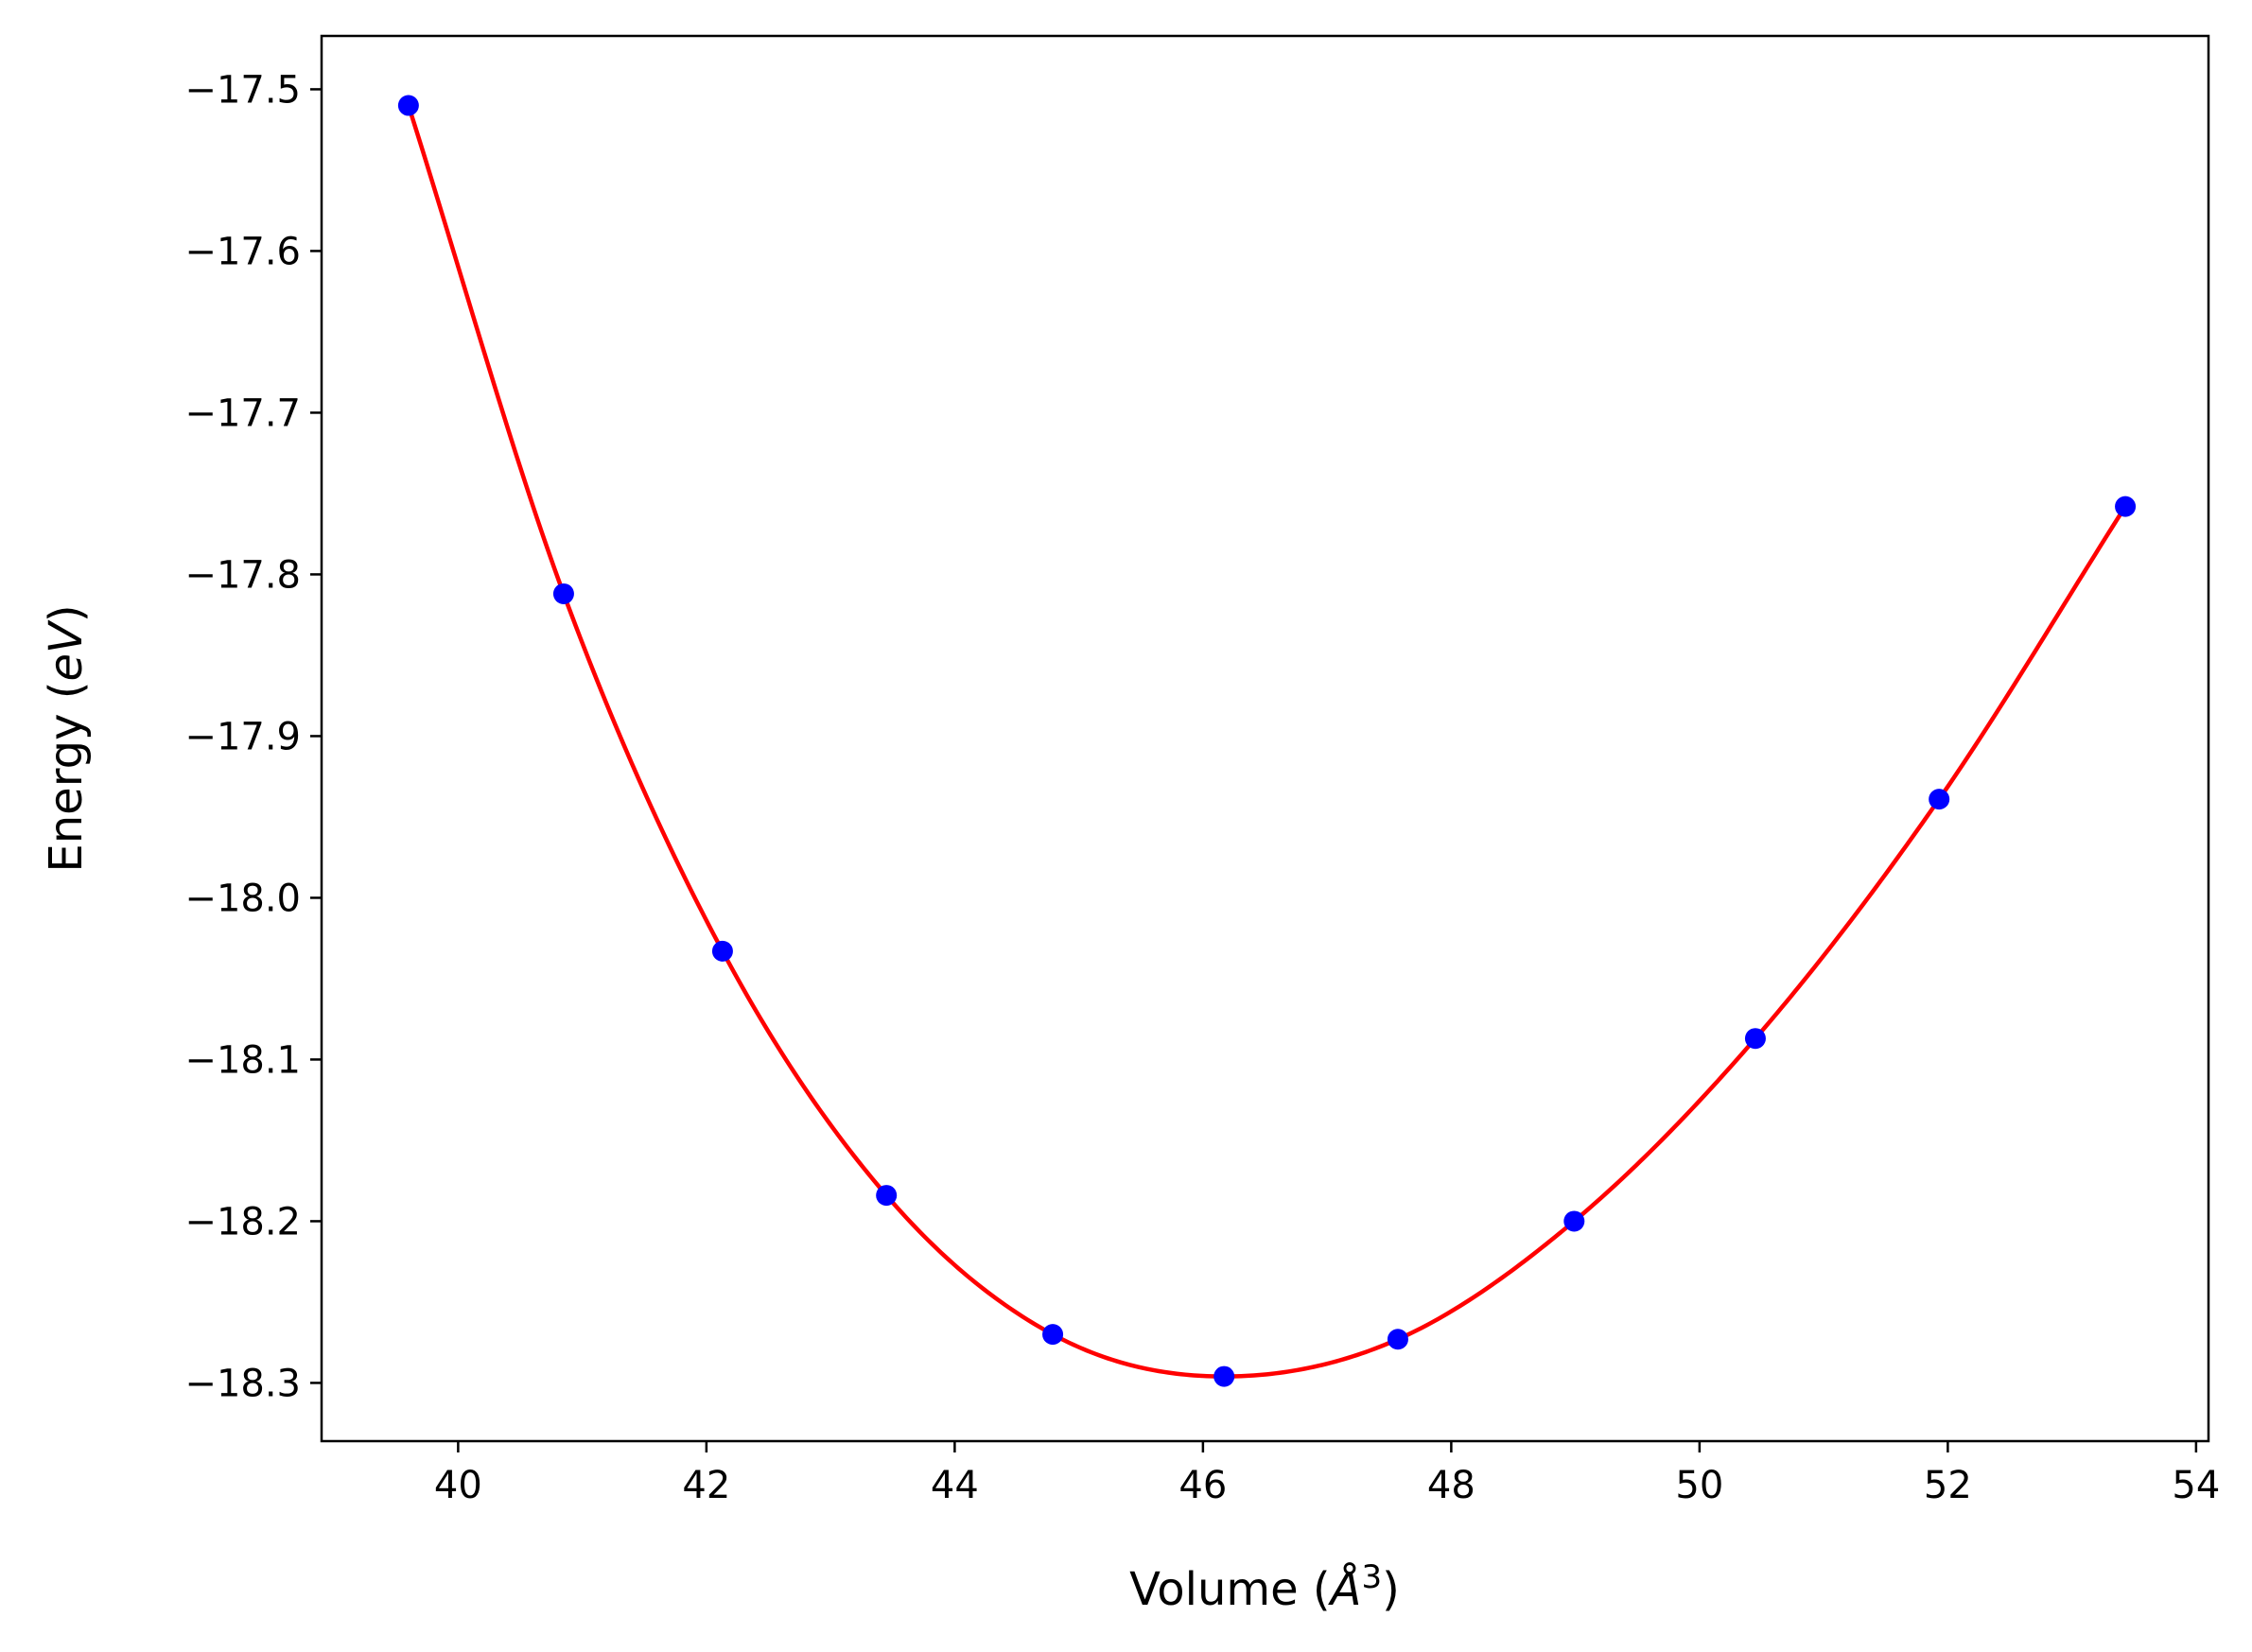  I want to click on y-tick-label: −18.0, so click(242, 899).